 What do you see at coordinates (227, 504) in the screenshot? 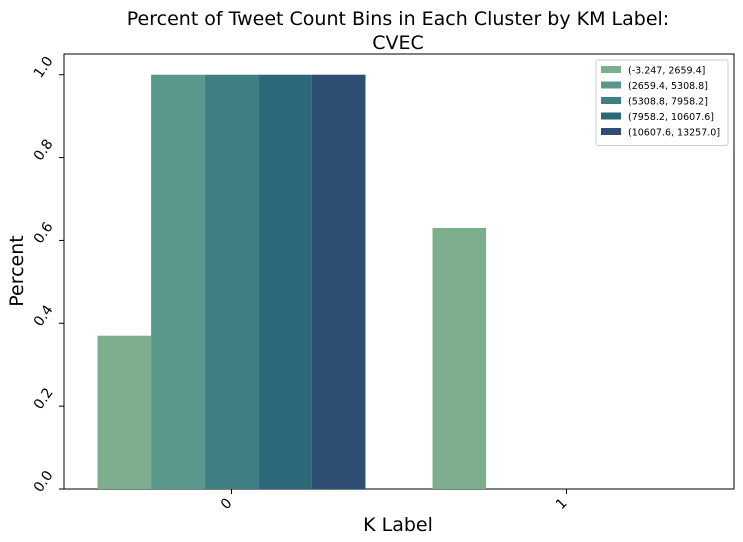
I see `x-tick-label: 0` at bounding box center [227, 504].